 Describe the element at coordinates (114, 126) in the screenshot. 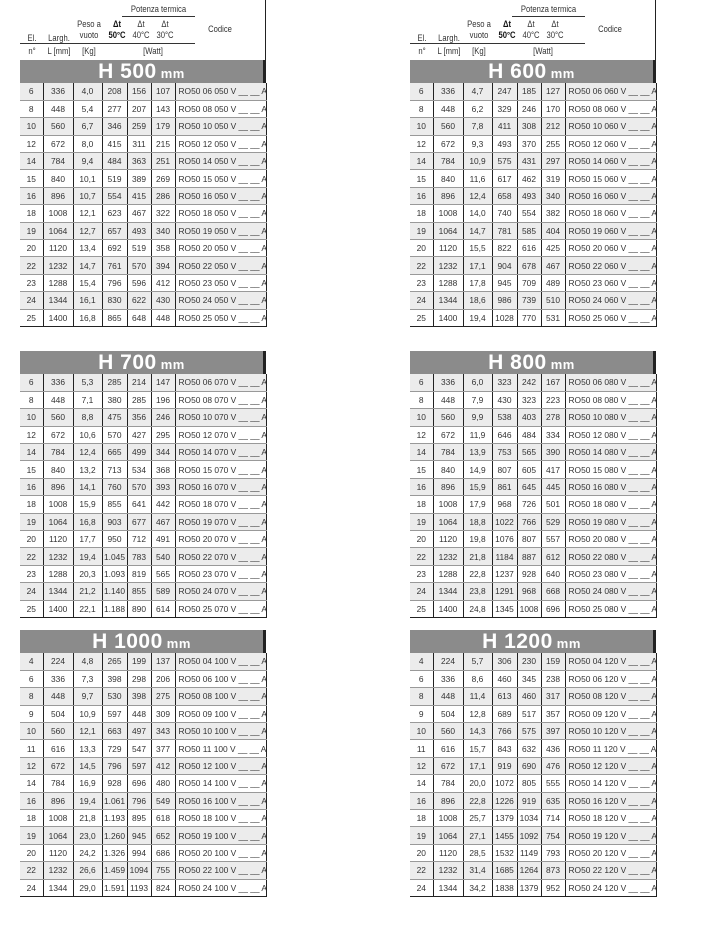

I see `cell-w50: 346` at that location.